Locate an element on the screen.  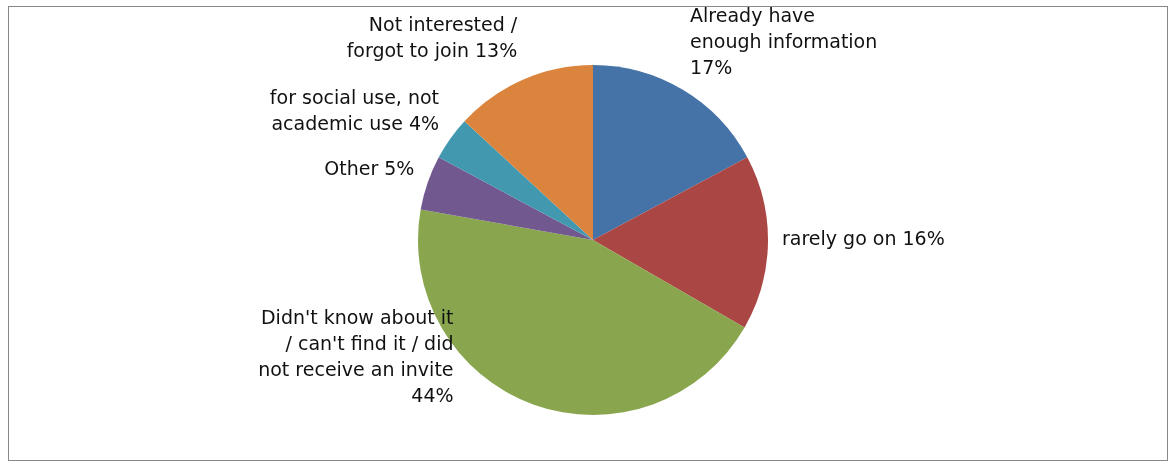
slice-label: rarely go on 16% is located at coordinates (863, 237).